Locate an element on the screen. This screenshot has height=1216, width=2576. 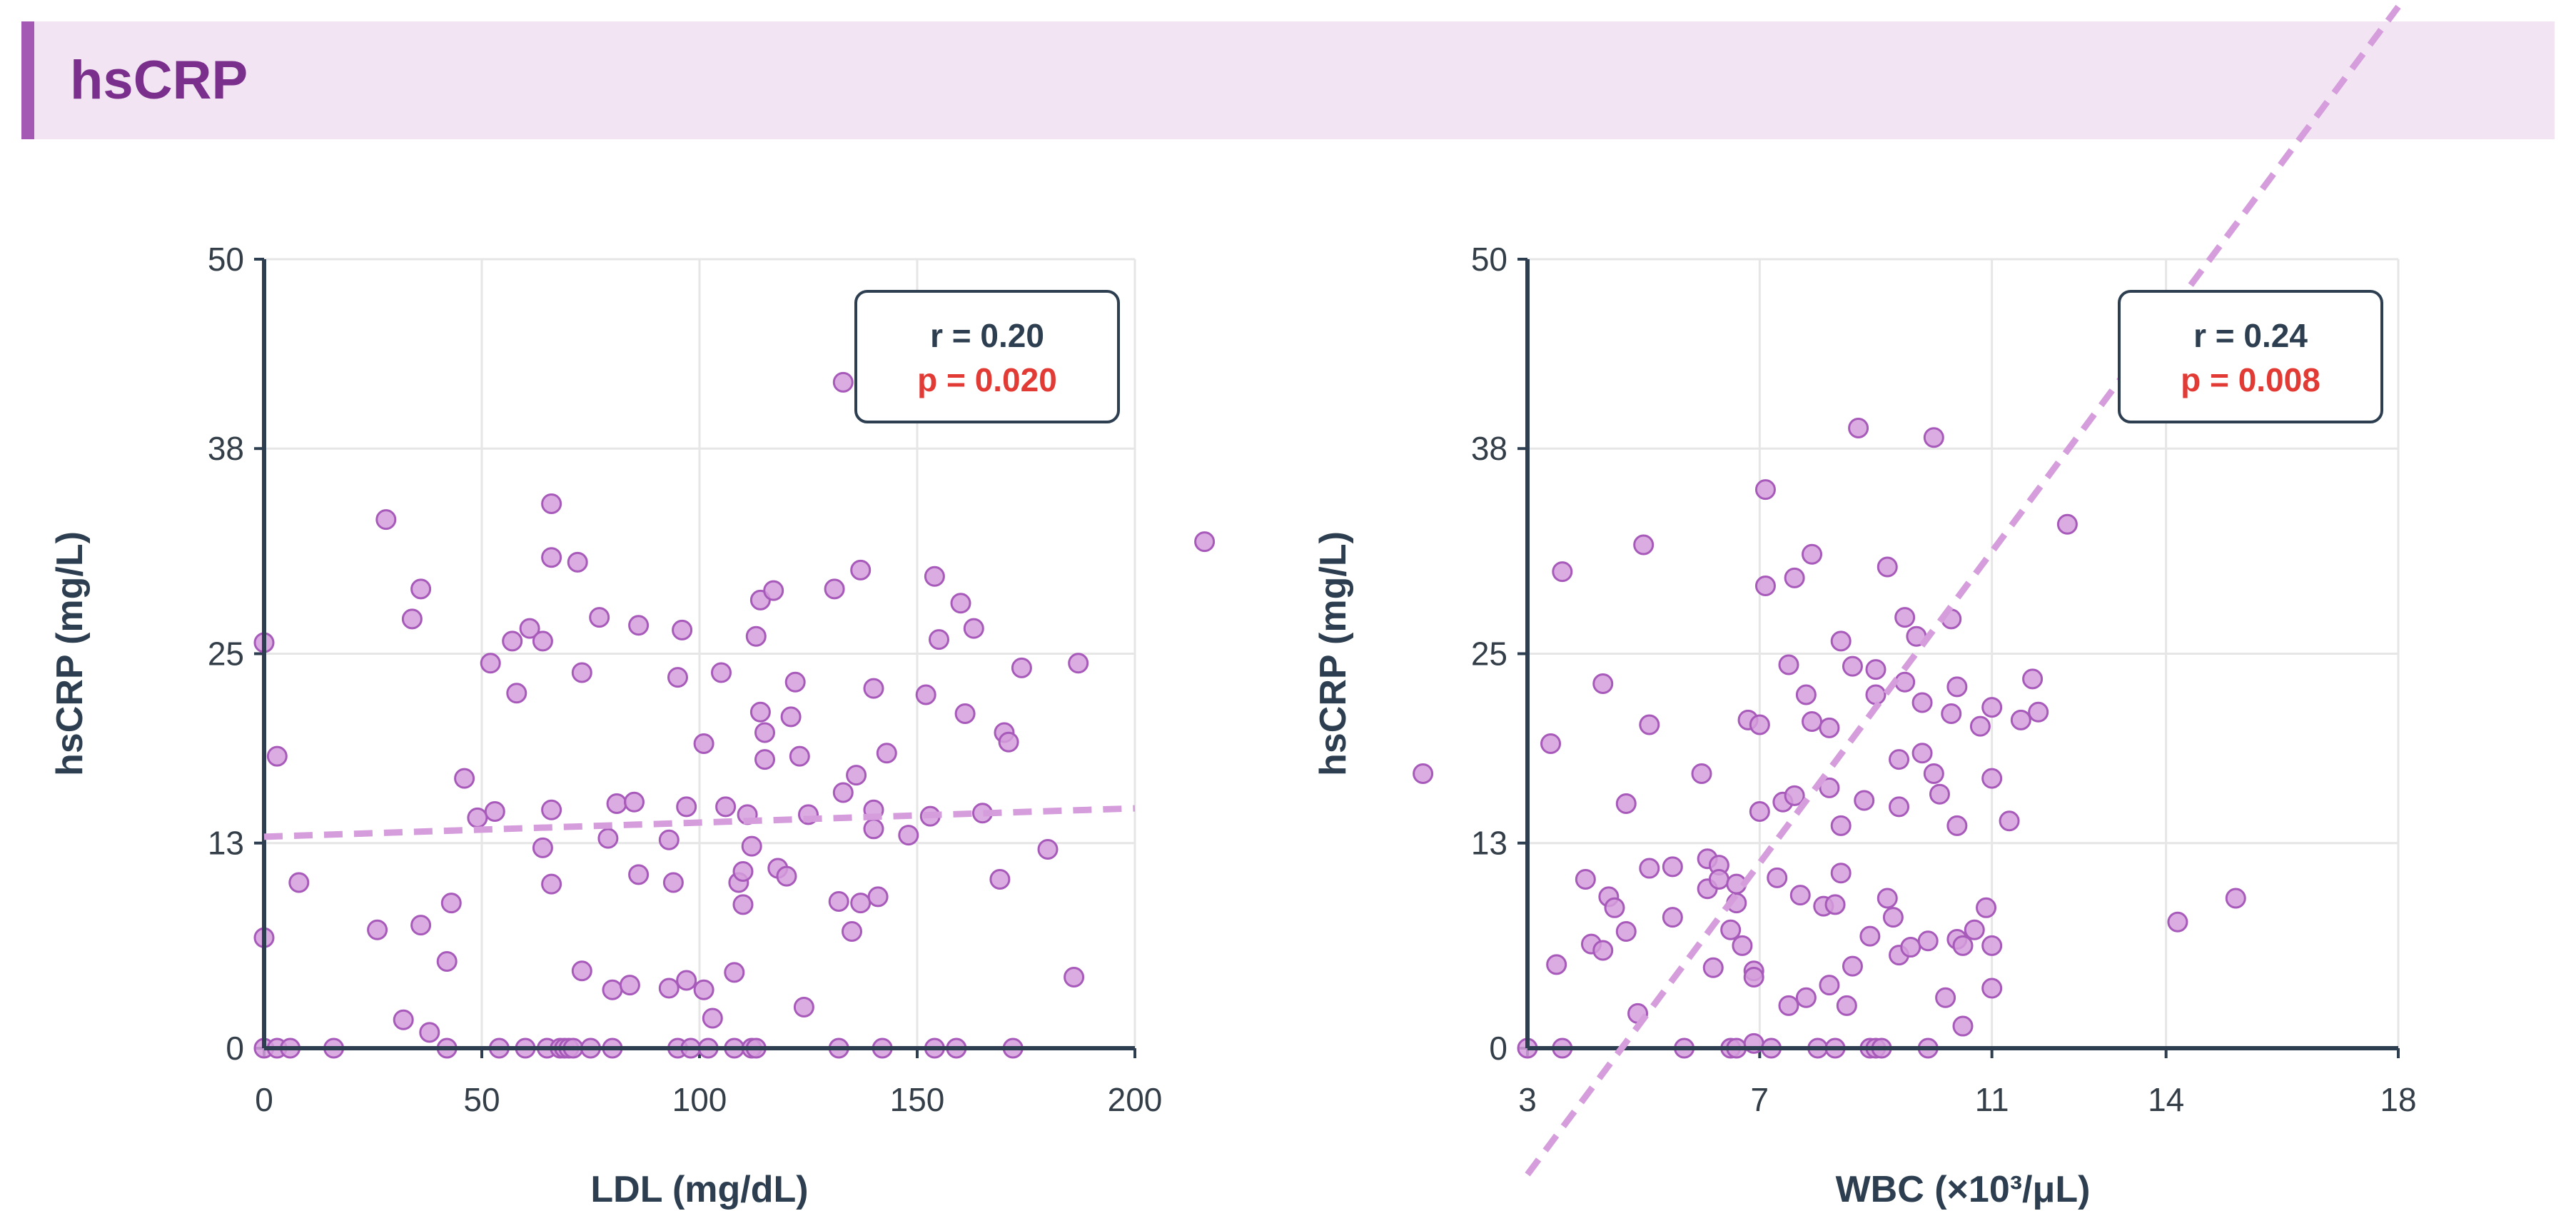
y-tick-label: 13 is located at coordinates (1489, 844).